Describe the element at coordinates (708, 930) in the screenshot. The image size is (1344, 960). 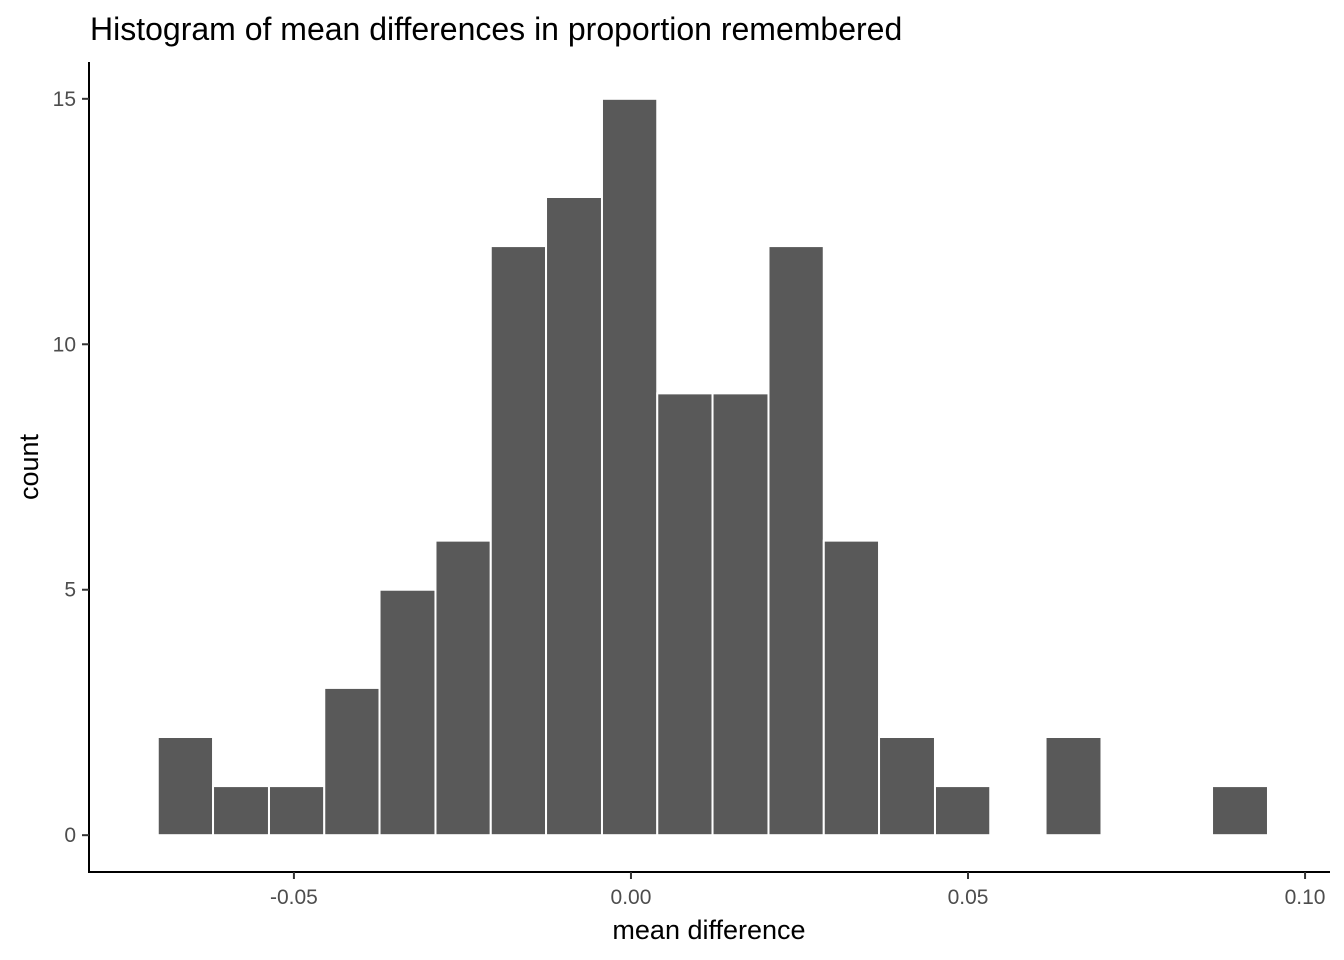
I see `x-axis-title: mean difference` at that location.